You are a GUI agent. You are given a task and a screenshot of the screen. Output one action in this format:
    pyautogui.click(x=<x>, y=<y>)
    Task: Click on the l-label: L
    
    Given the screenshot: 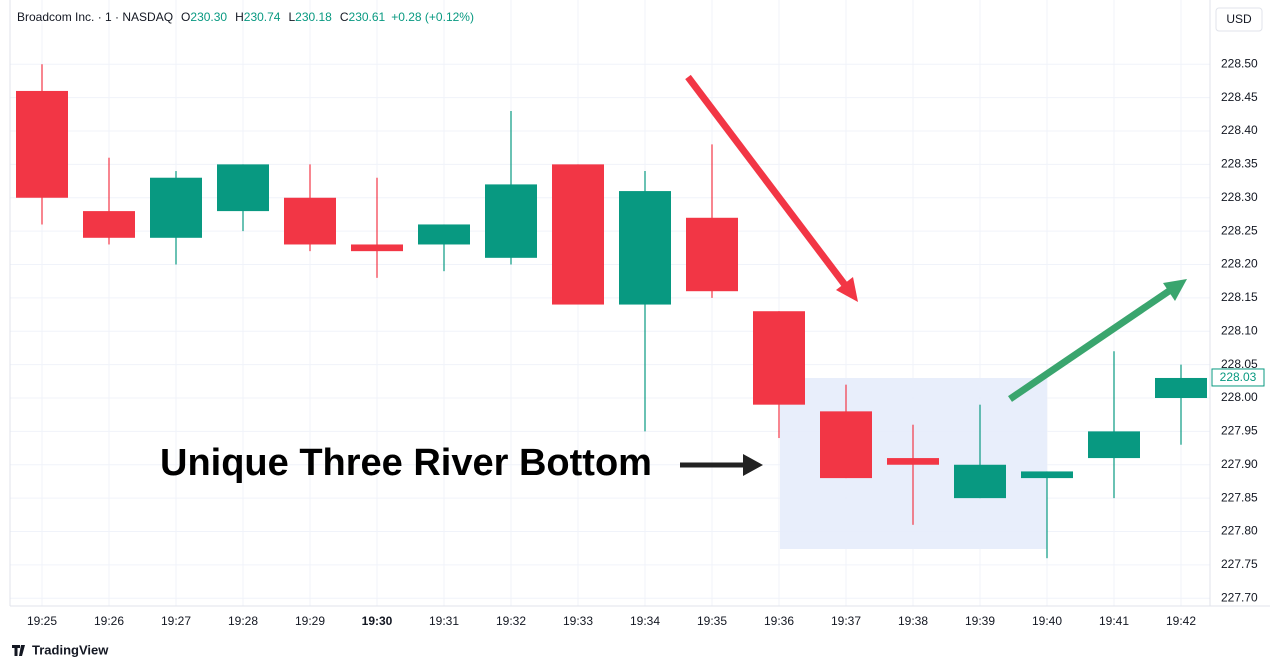 What is the action you would take?
    pyautogui.click(x=291, y=17)
    